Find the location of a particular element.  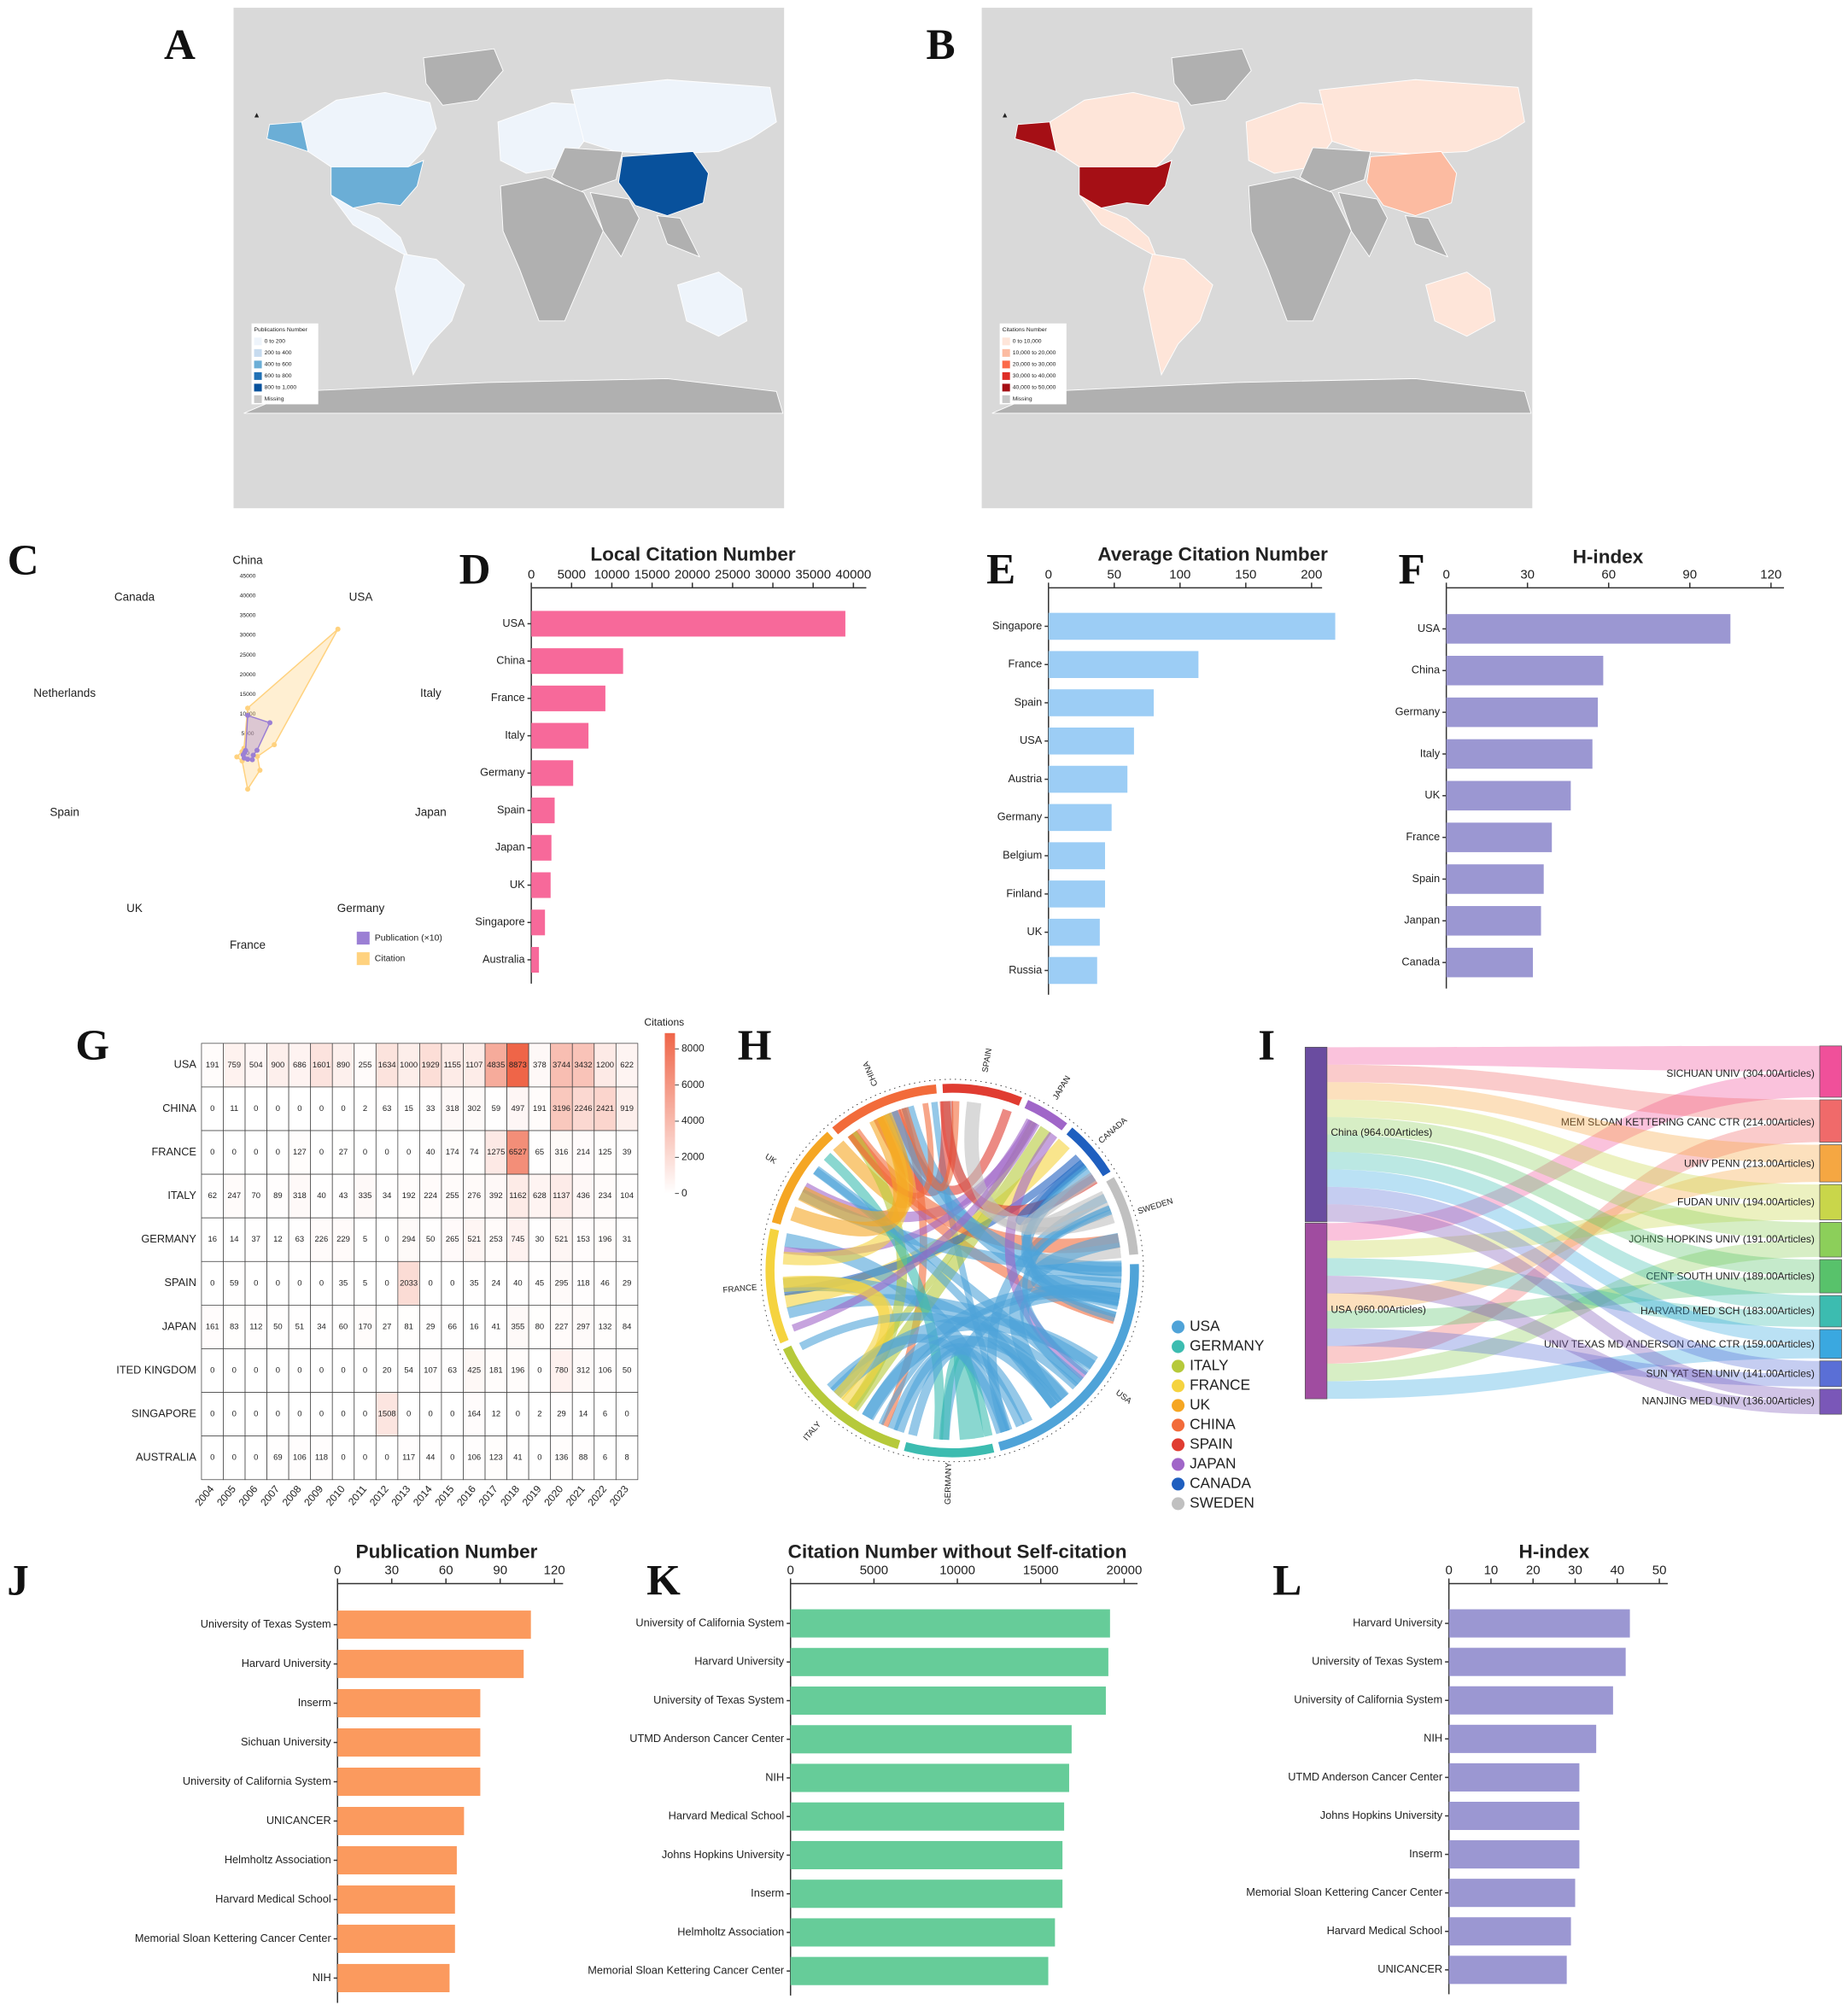

chord-label: UK is located at coordinates (771, 1159).